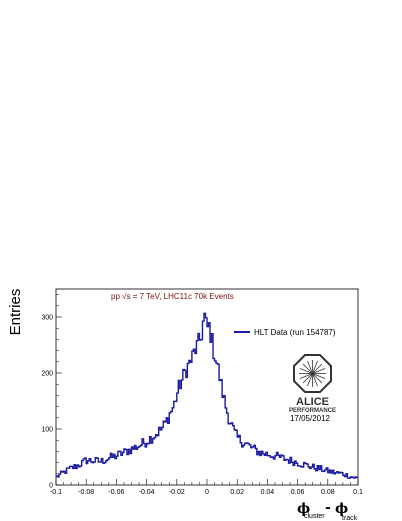 Image resolution: width=402 pixels, height=521 pixels. I want to click on x-tick-label: 0.1, so click(358, 492).